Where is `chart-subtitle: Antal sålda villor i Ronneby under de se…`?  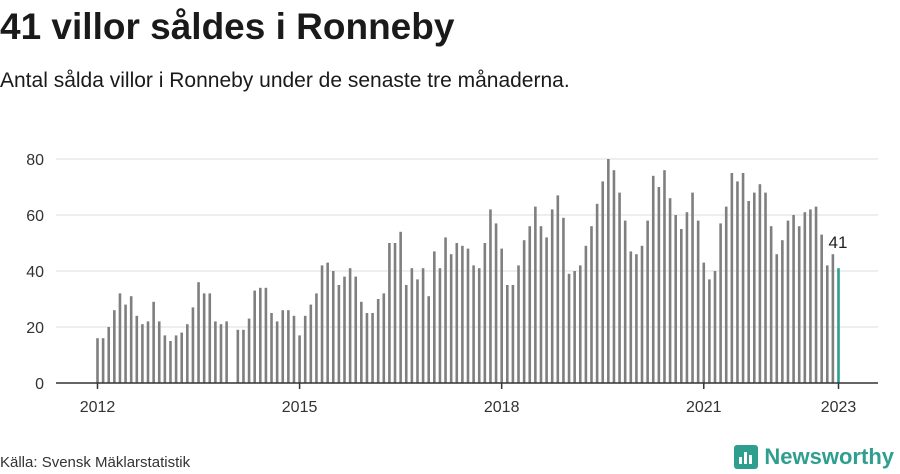 chart-subtitle: Antal sålda villor i Ronneby under de se… is located at coordinates (285, 80).